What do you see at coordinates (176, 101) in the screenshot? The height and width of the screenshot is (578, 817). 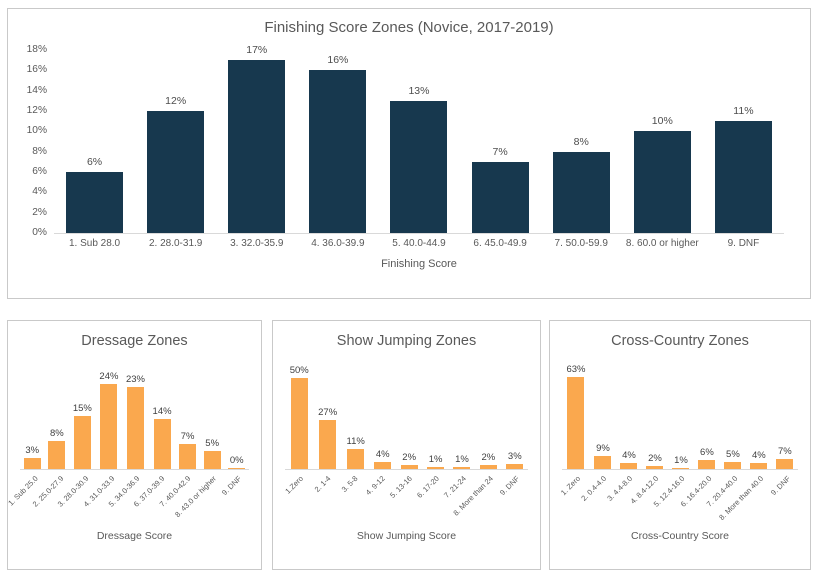 I see `data-label: 12%` at bounding box center [176, 101].